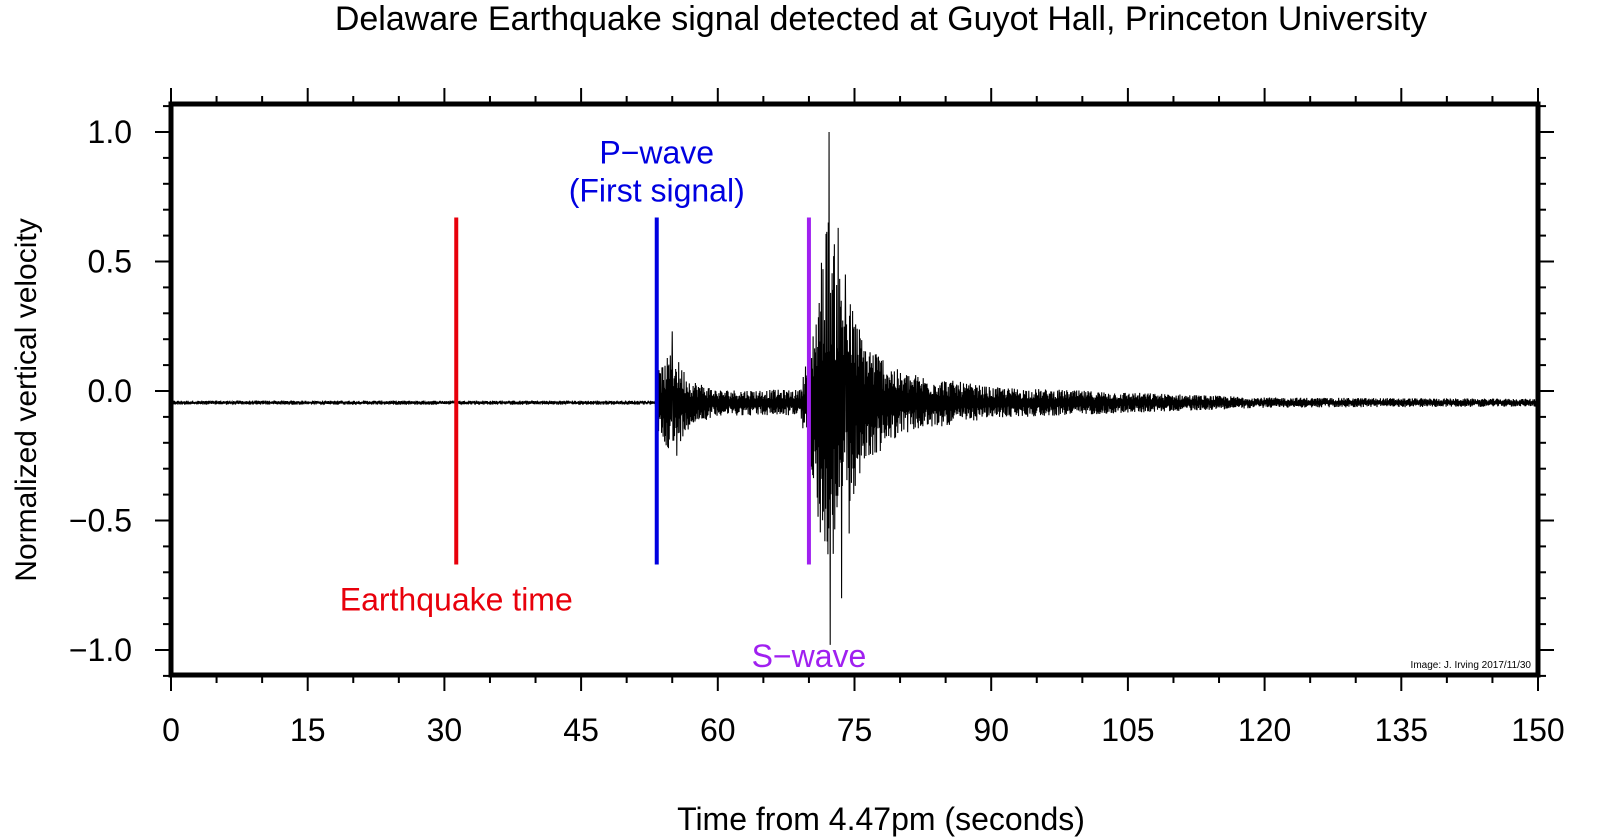  Describe the element at coordinates (1401, 730) in the screenshot. I see `x-tick-label: 135` at that location.